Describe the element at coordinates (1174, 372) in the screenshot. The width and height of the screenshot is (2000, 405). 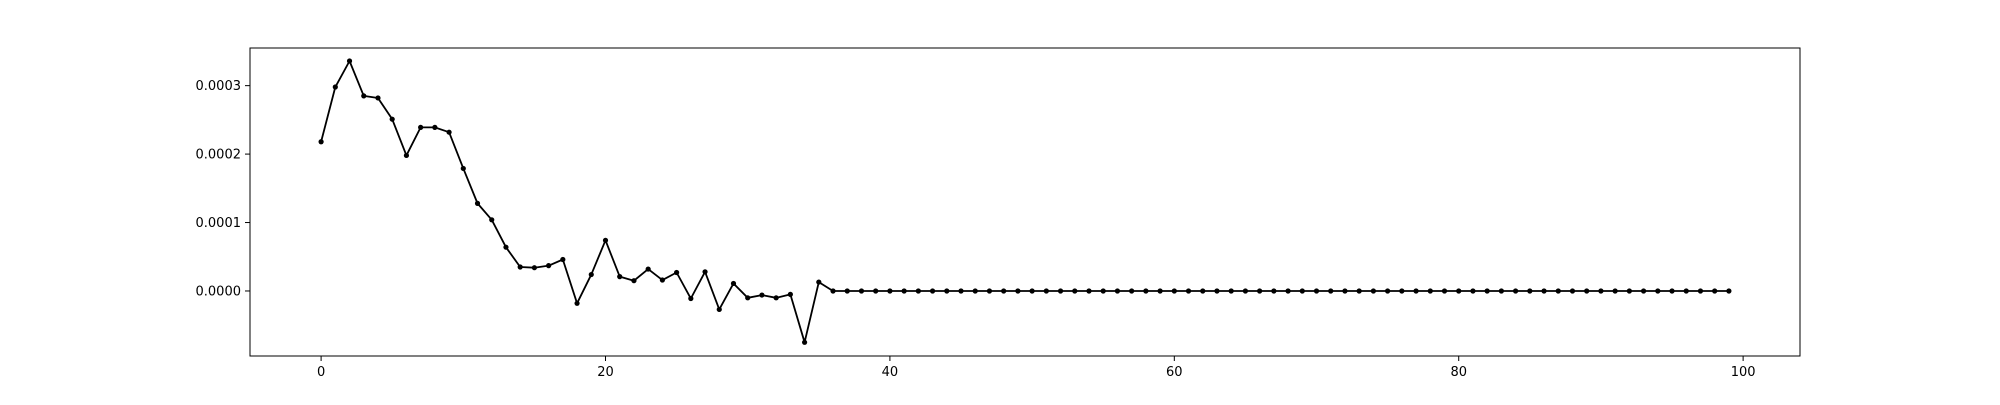
I see `x-tick-label: 60` at that location.